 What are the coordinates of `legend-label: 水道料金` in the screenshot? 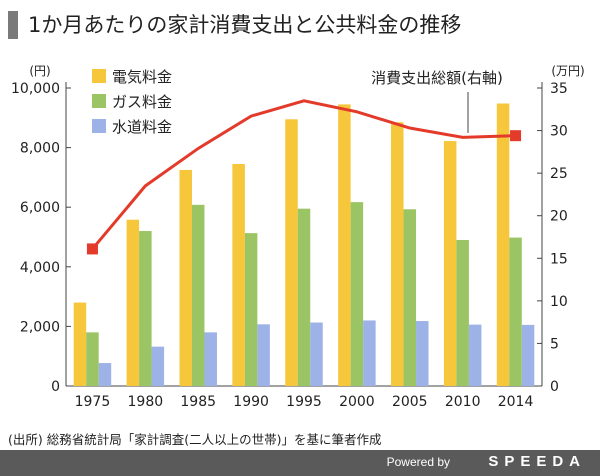 It's located at (142, 127).